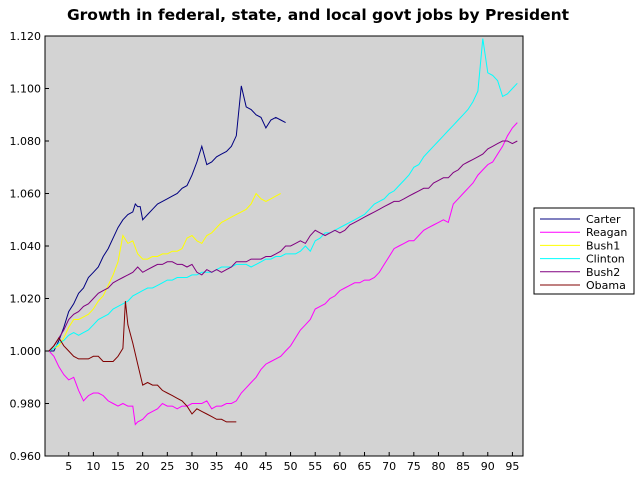 Image resolution: width=640 pixels, height=480 pixels. I want to click on x-tick-label: 90, so click(488, 466).